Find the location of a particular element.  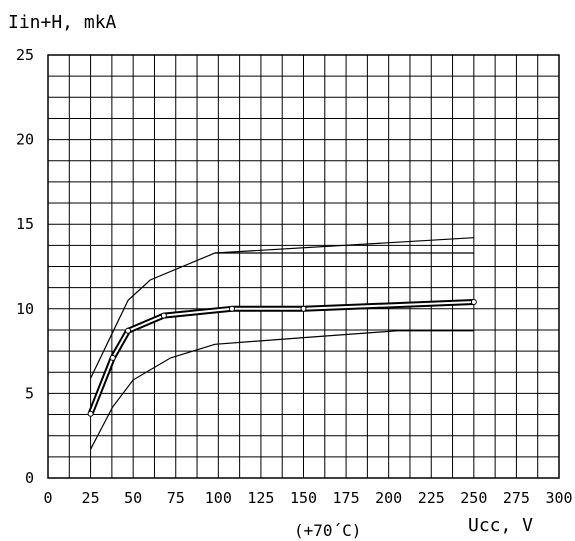

lower-bound-series-line is located at coordinates (282, 390).